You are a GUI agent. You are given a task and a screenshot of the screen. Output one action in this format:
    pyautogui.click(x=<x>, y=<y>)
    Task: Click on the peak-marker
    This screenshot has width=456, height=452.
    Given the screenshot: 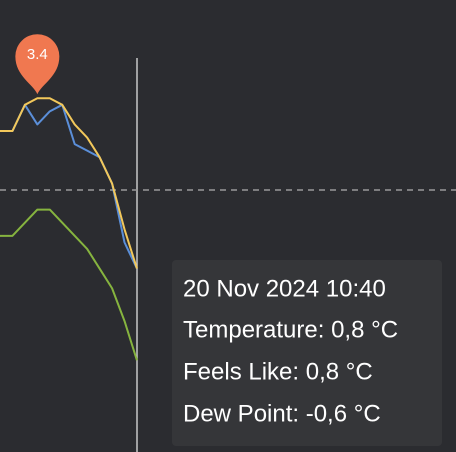 What is the action you would take?
    pyautogui.click(x=37, y=64)
    